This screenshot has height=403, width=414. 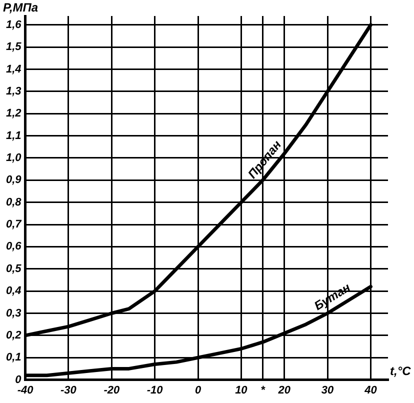 What do you see at coordinates (14, 114) in the screenshot?
I see `y-tick-label: 1,2` at bounding box center [14, 114].